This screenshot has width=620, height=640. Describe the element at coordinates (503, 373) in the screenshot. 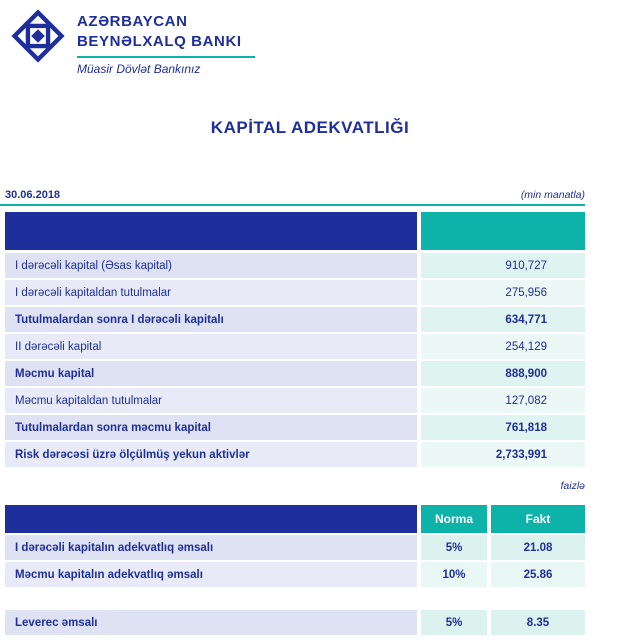

I see `row-value: 888,900` at that location.